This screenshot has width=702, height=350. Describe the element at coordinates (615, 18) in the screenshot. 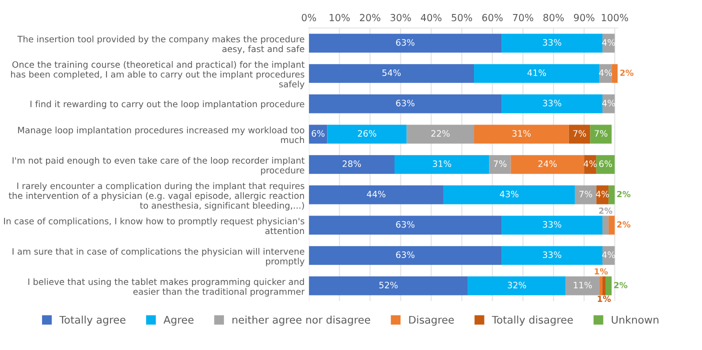

I see `x-tick-label: 100%` at that location.